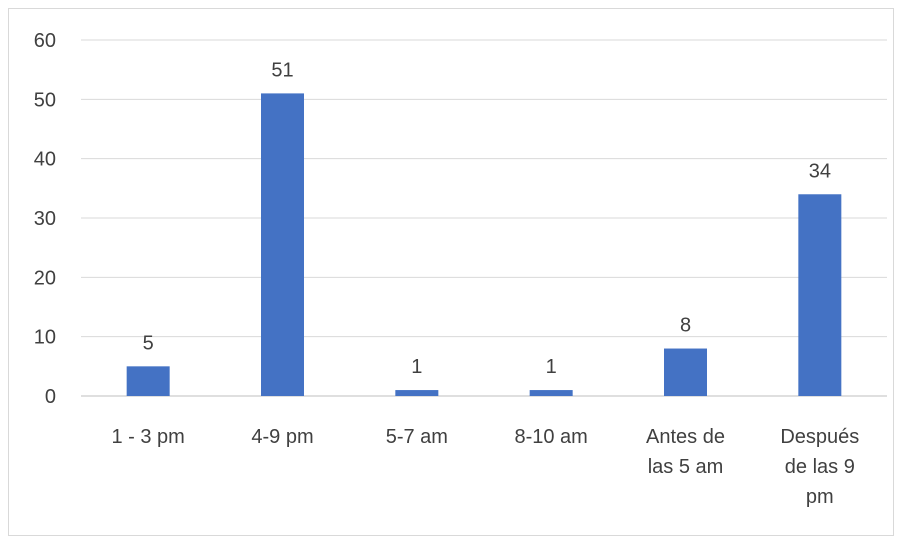 This screenshot has width=903, height=537. Describe the element at coordinates (45, 338) in the screenshot. I see `y-tick-label: 10` at that location.